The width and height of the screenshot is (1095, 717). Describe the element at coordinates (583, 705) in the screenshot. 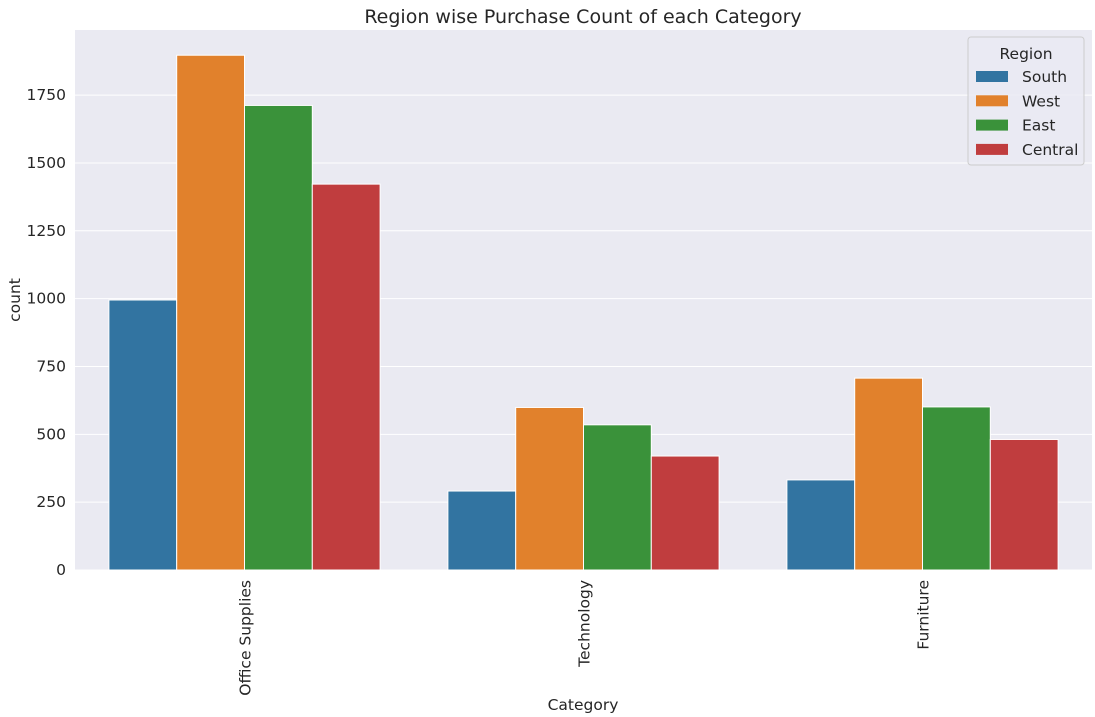

I see `x-axis-label: Category` at that location.